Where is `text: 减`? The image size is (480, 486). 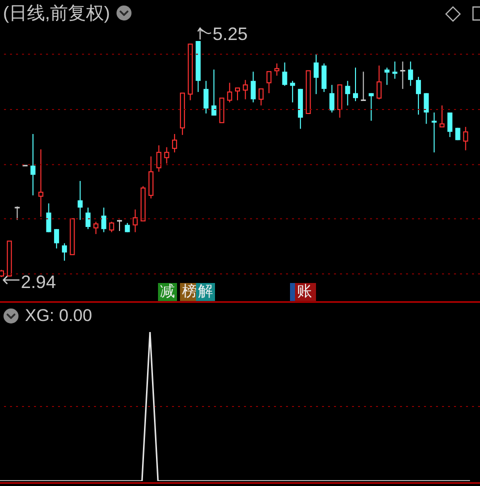 text: 减 is located at coordinates (167, 292).